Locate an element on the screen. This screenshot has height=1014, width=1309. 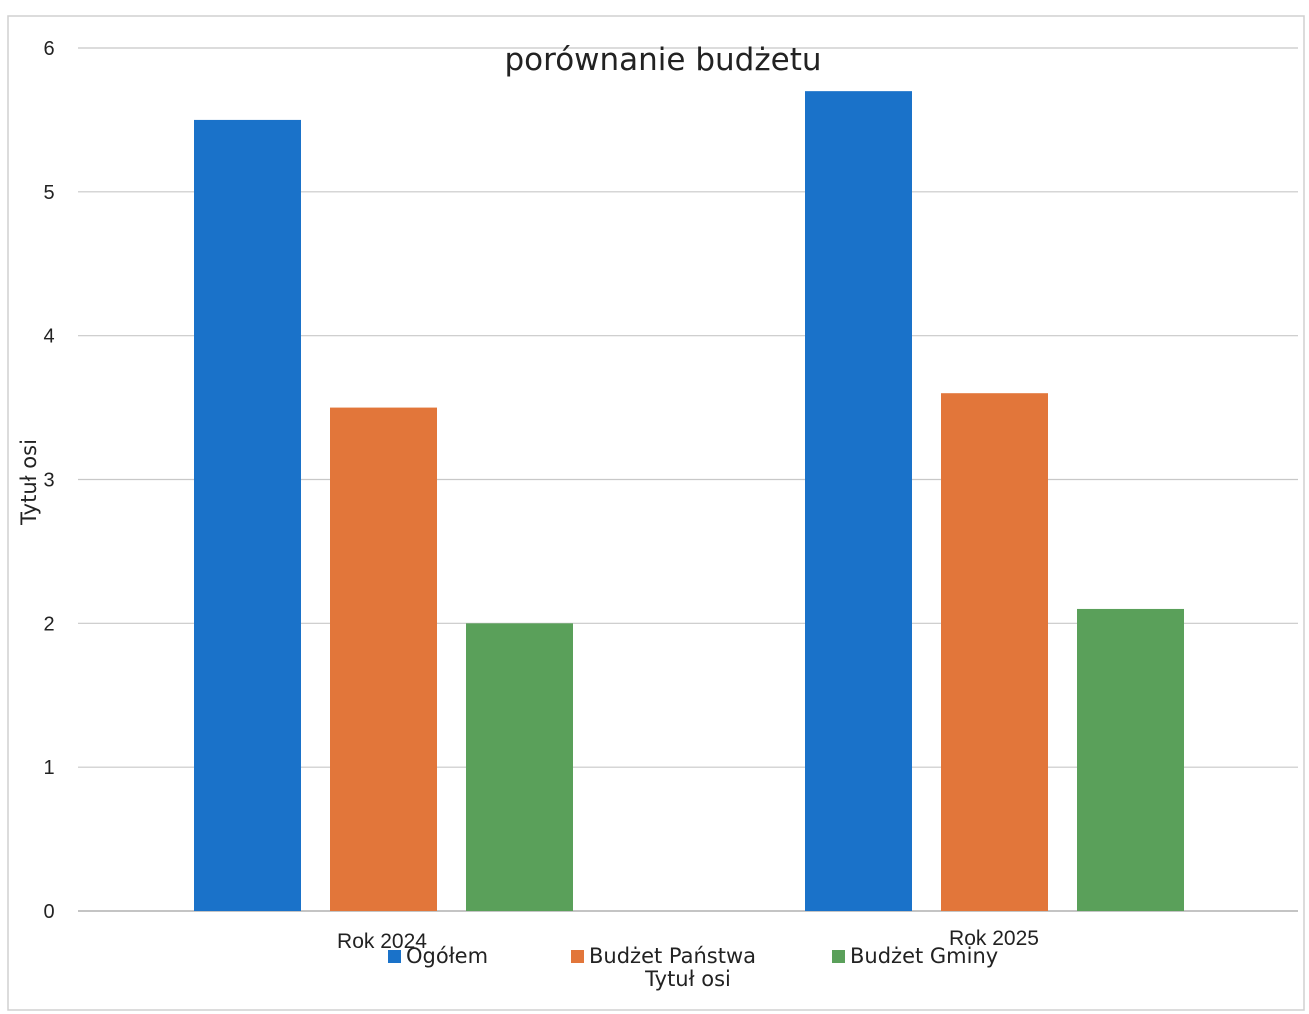
legend-item: Ogółem is located at coordinates (438, 956).